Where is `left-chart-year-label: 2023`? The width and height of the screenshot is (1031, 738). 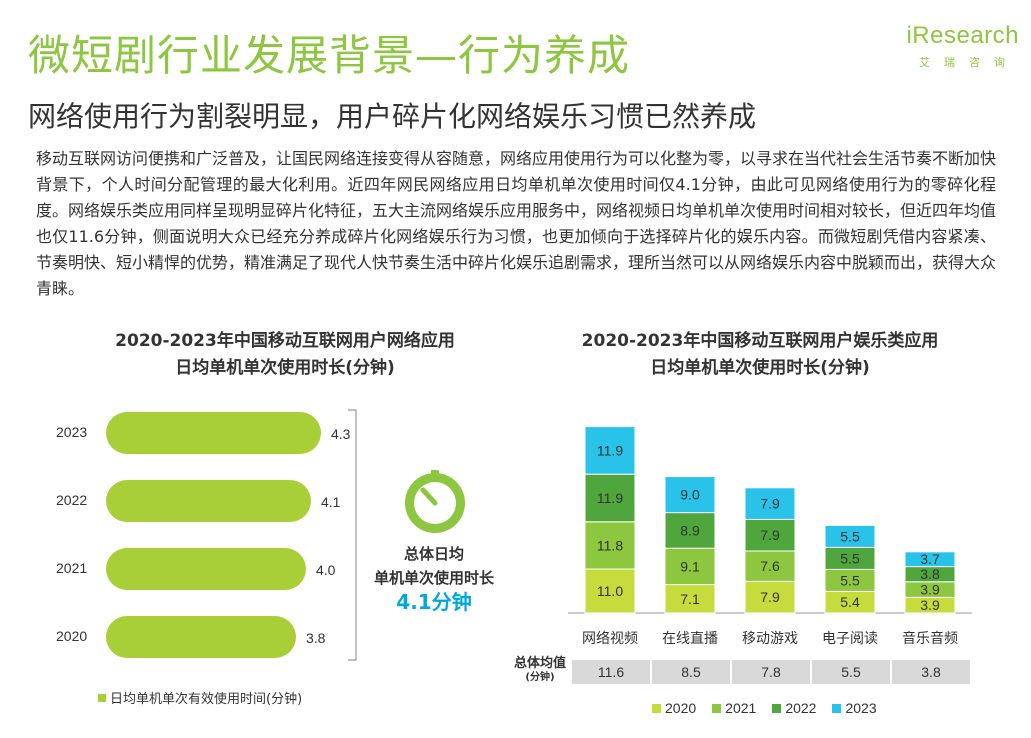 left-chart-year-label: 2023 is located at coordinates (72, 432).